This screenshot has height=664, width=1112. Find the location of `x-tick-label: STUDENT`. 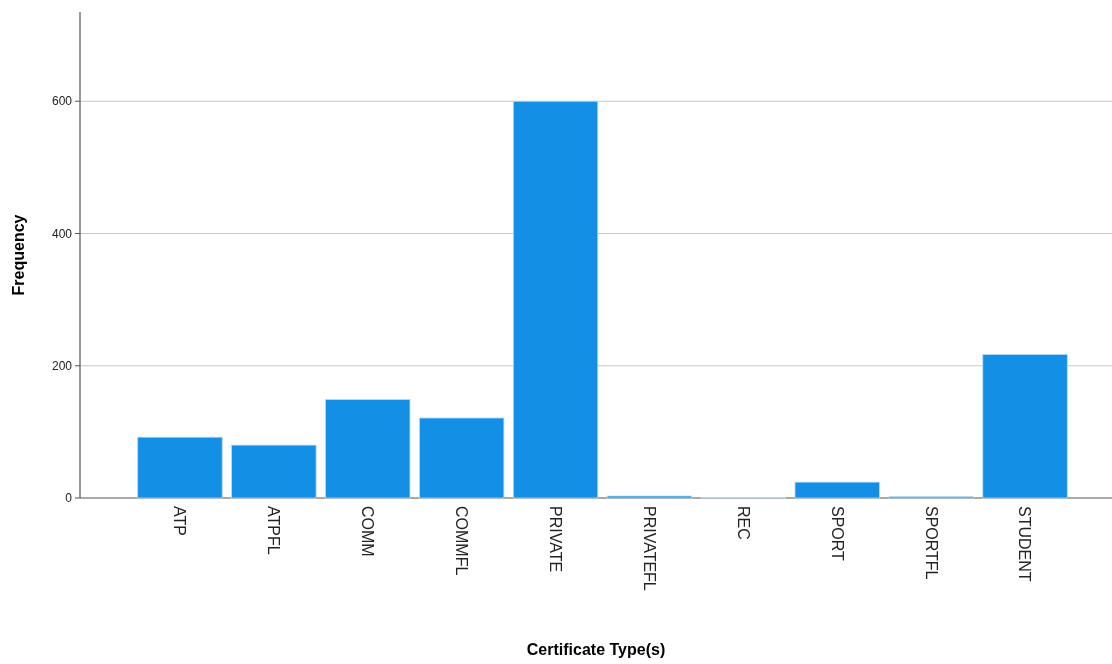

x-tick-label: STUDENT is located at coordinates (1025, 544).